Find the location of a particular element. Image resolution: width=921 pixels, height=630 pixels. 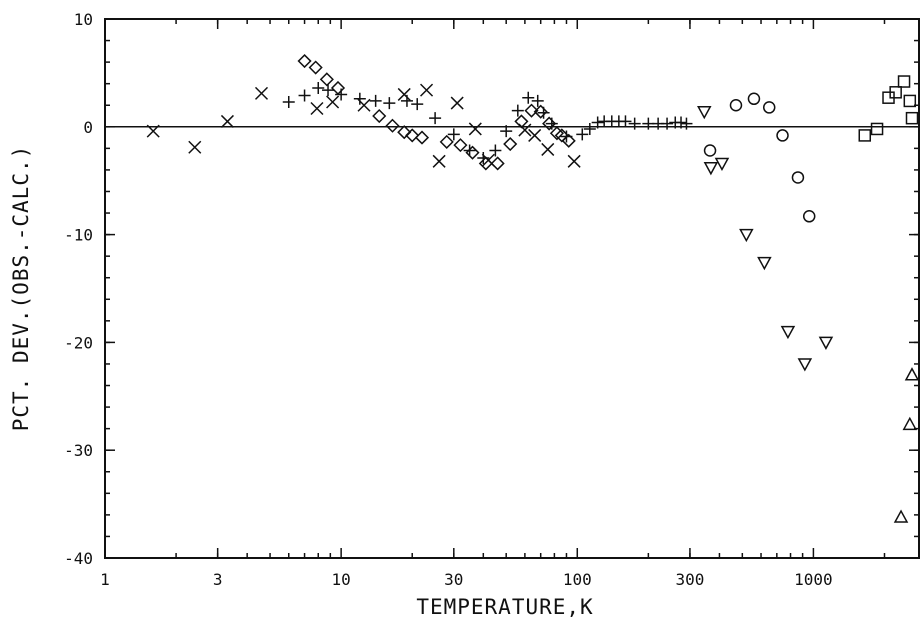

y-axis-label: PCT. DEV.(OBS.-CALC.) is located at coordinates (21, 288).